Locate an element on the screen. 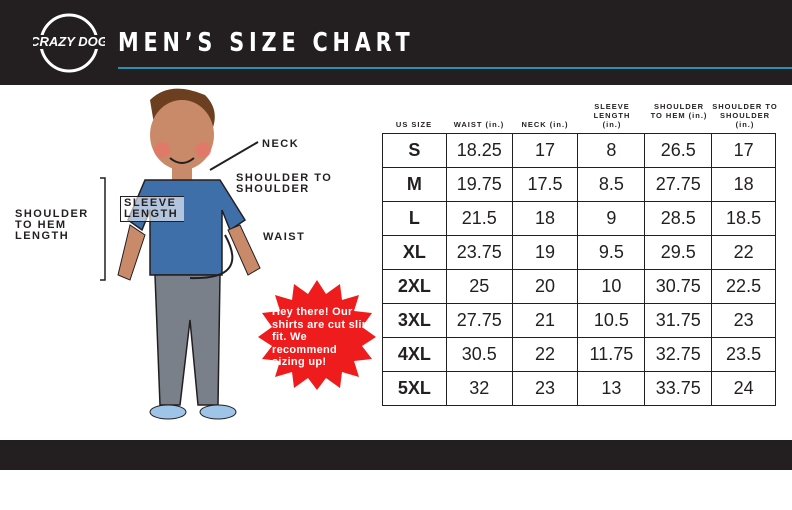  cell-waist: 19.75 is located at coordinates (479, 184).